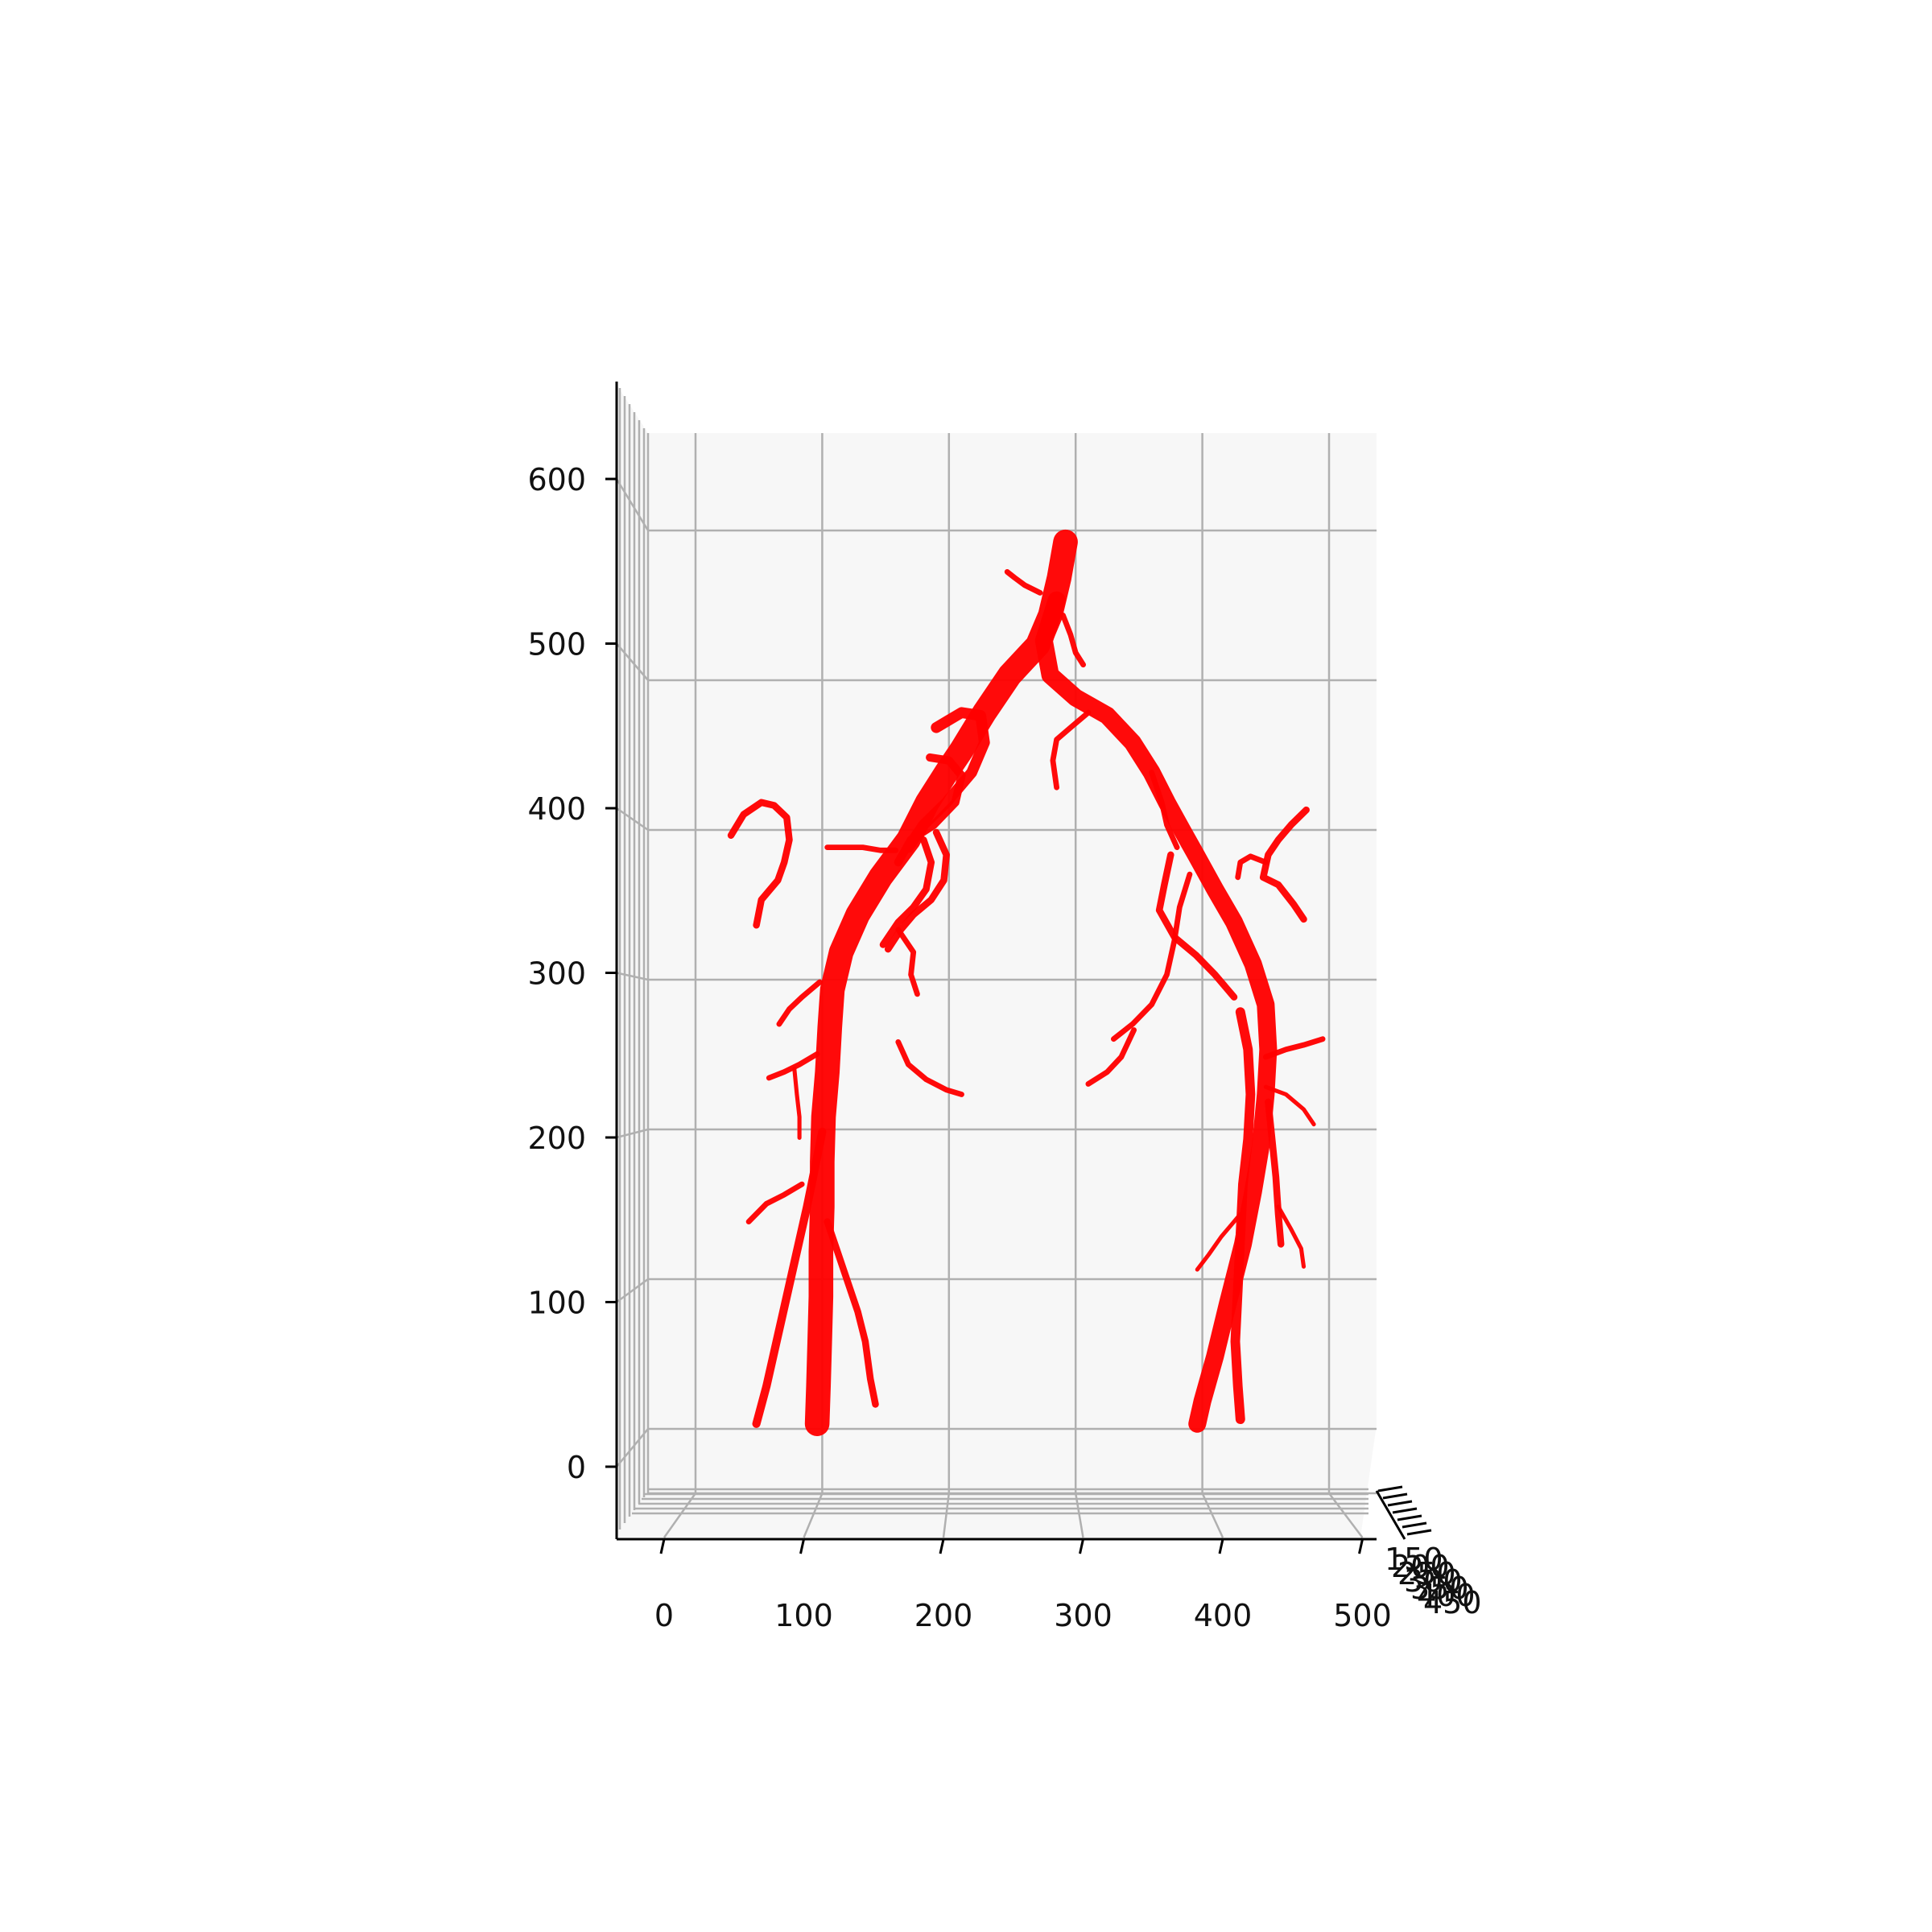 This screenshot has width=1932, height=1932. What do you see at coordinates (556, 1138) in the screenshot?
I see `z-tick-label: 200` at bounding box center [556, 1138].